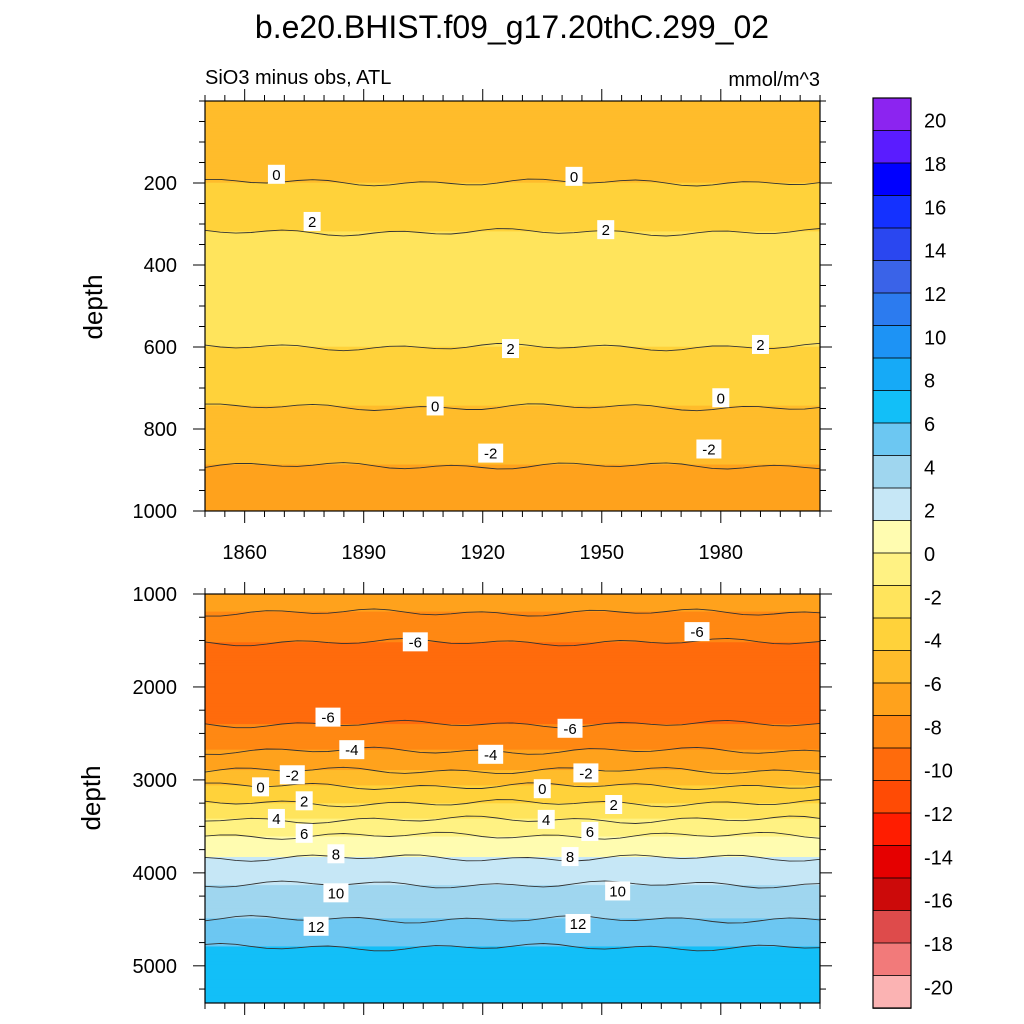 This screenshot has width=1024, height=1024. What do you see at coordinates (578, 924) in the screenshot?
I see `bottom-contour-label-text: 12` at bounding box center [578, 924].